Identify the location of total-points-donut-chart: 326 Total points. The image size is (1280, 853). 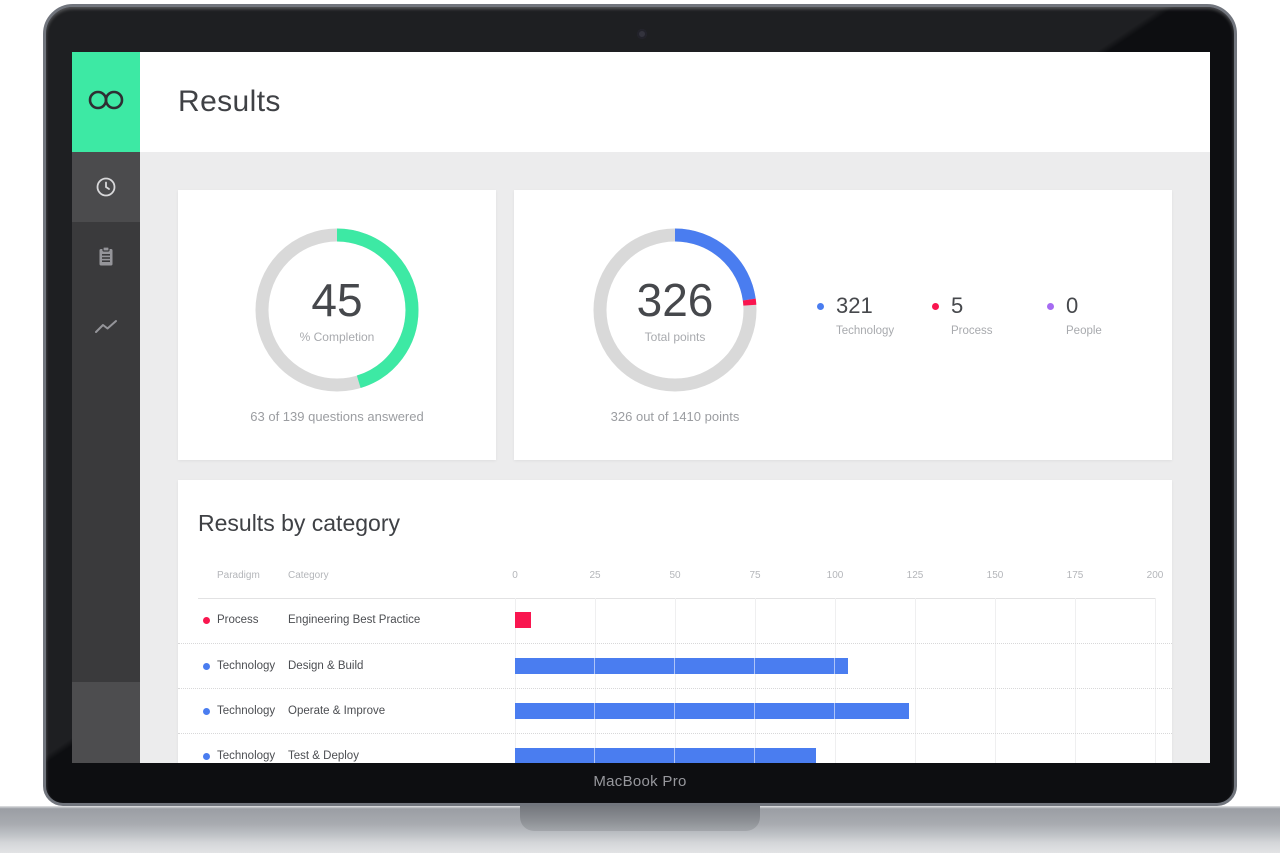
(675, 310).